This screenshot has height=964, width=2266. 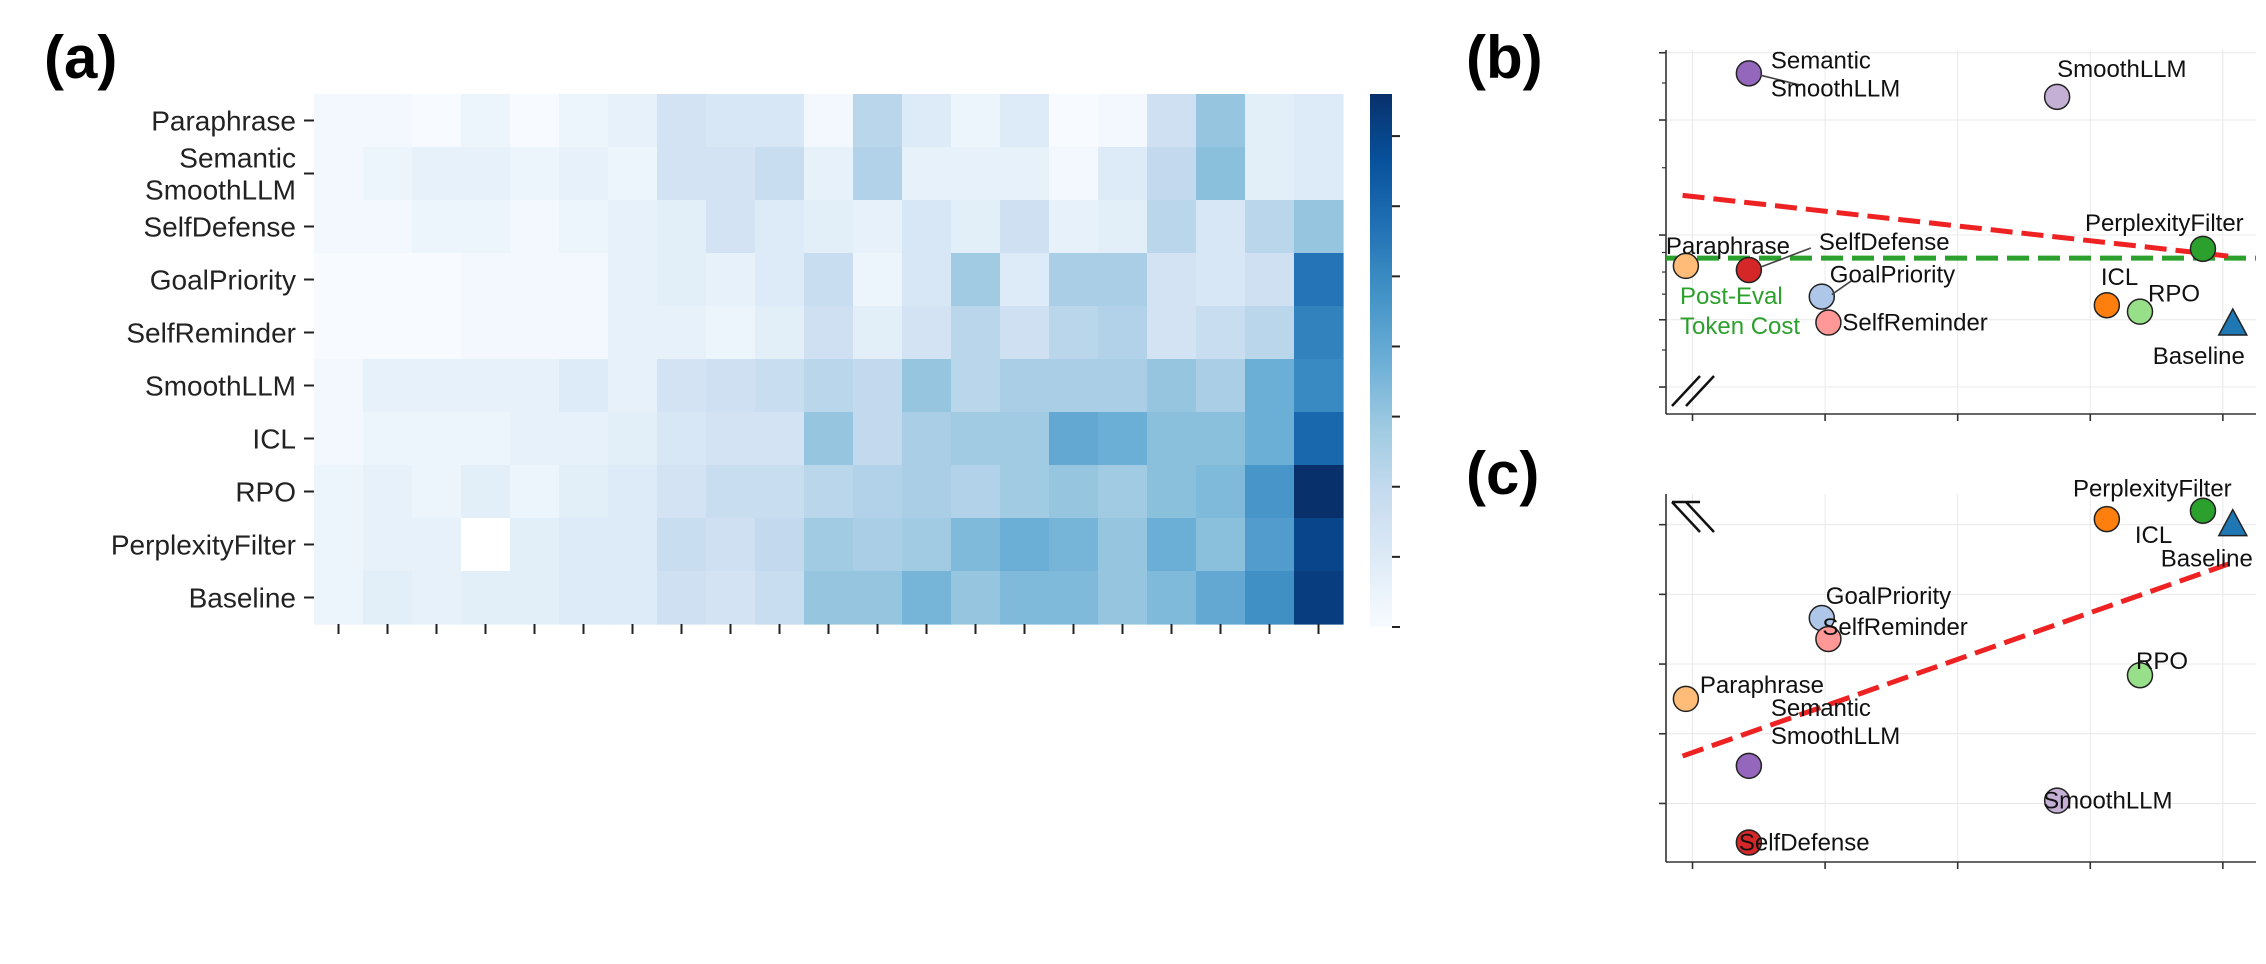 What do you see at coordinates (1762, 685) in the screenshot?
I see `point-label-paraphrase: Paraphrase` at bounding box center [1762, 685].